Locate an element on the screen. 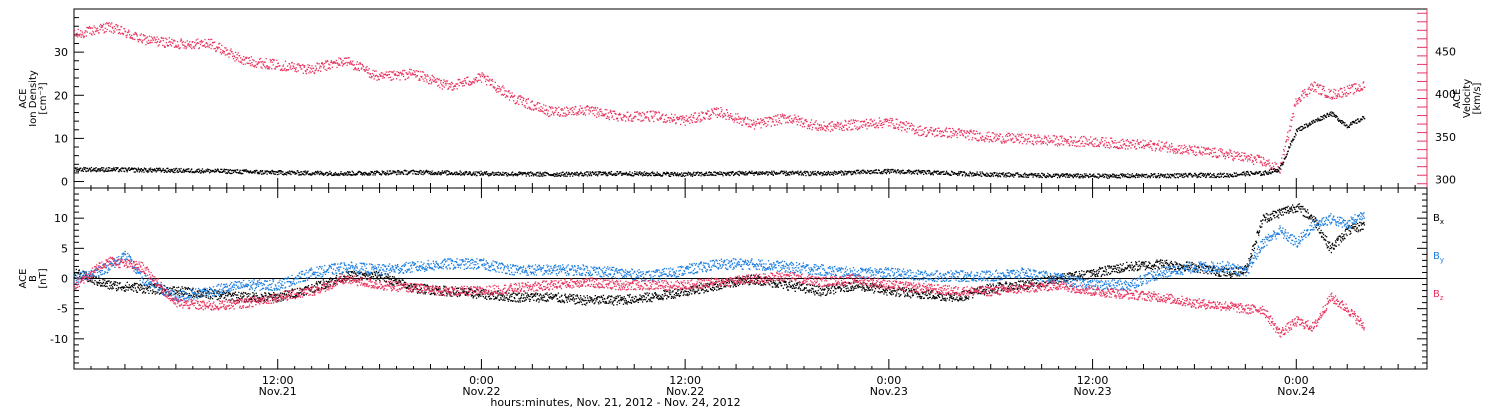 The width and height of the screenshot is (1500, 410). top-left-tick-label: 10 is located at coordinates (61, 138).